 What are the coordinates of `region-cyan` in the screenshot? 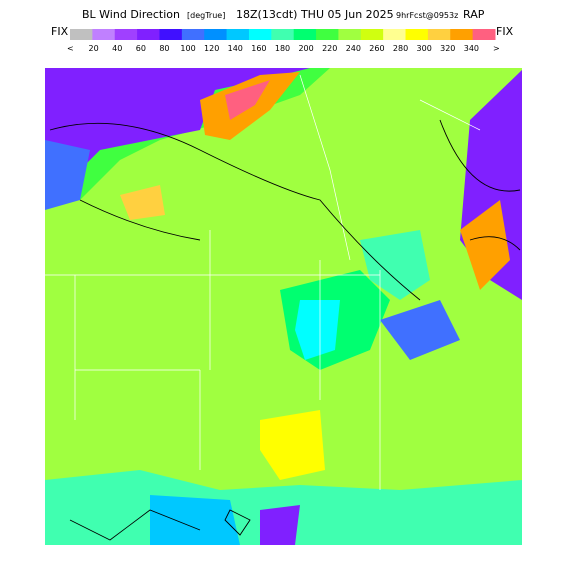 It's located at (317, 330).